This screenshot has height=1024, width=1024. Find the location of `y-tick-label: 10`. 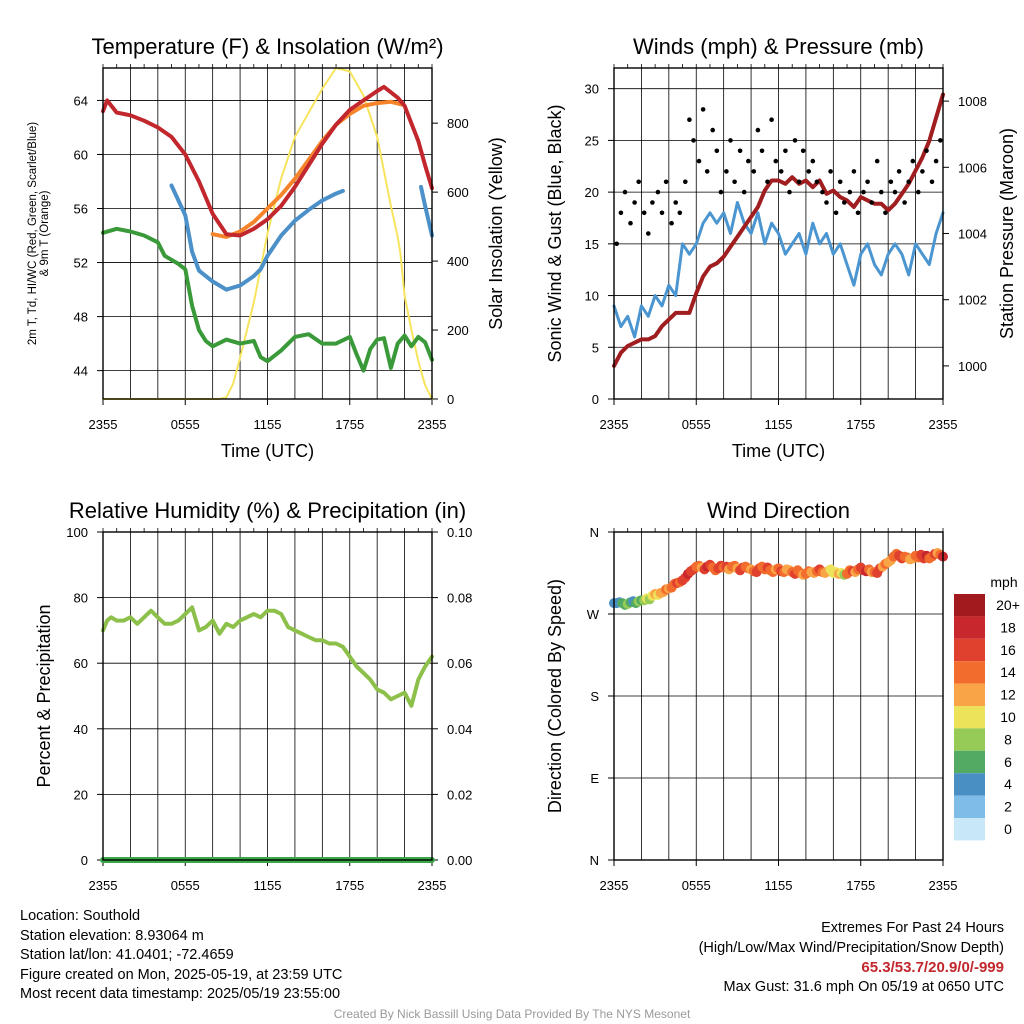

y-tick-label: 10 is located at coordinates (592, 296).